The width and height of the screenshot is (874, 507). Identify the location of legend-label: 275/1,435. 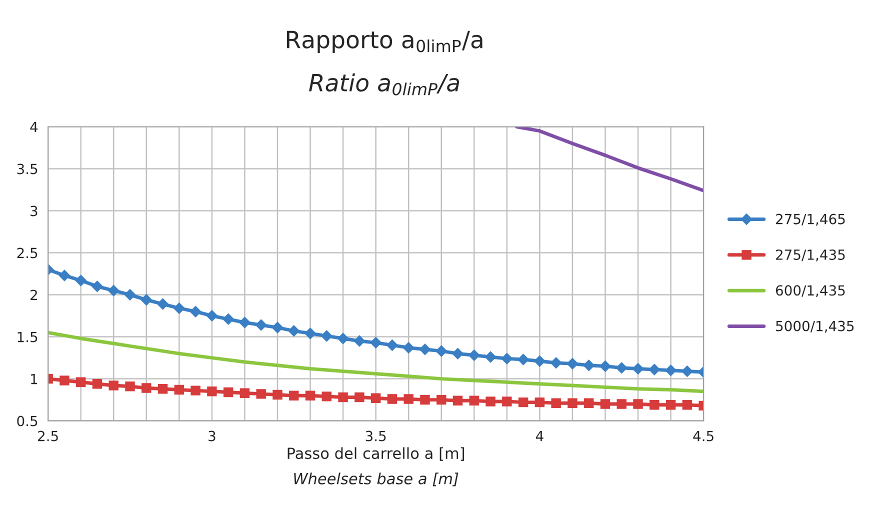
(810, 255).